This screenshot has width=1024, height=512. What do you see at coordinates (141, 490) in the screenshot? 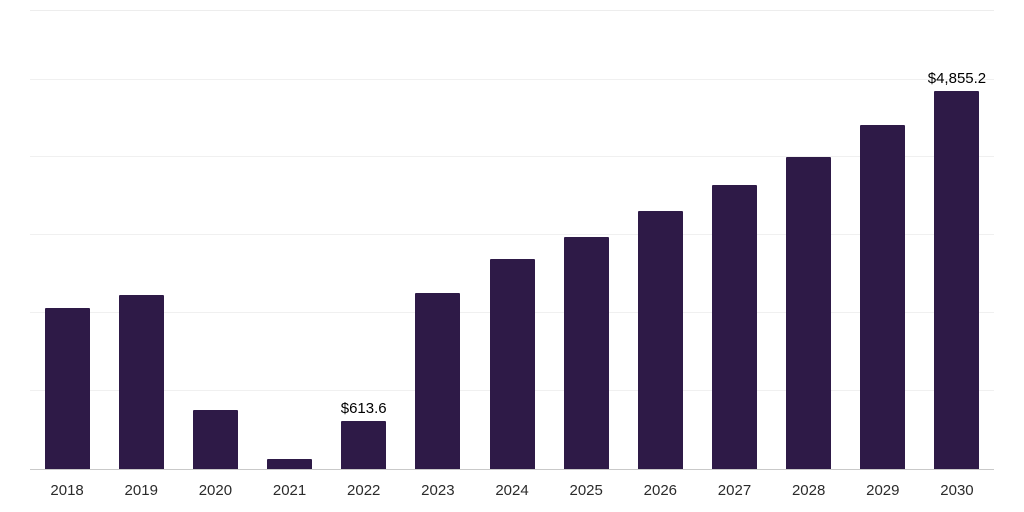
I see `x-tick-2019: 2019` at bounding box center [141, 490].